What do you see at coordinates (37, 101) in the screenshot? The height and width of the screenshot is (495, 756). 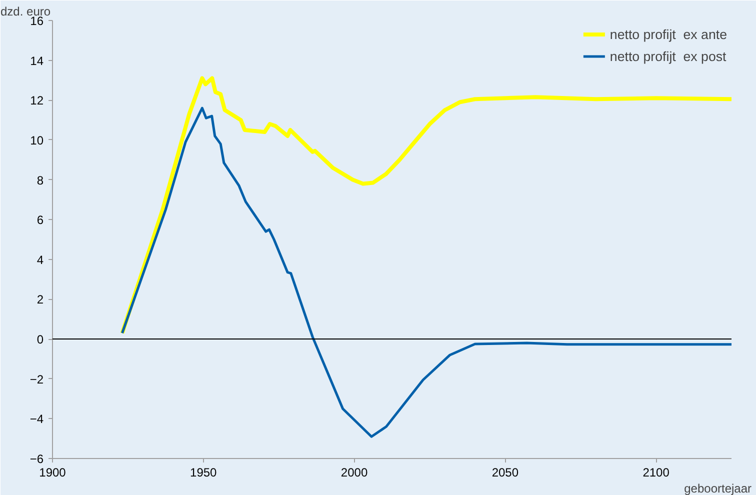 I see `y-tick-label: 12` at bounding box center [37, 101].